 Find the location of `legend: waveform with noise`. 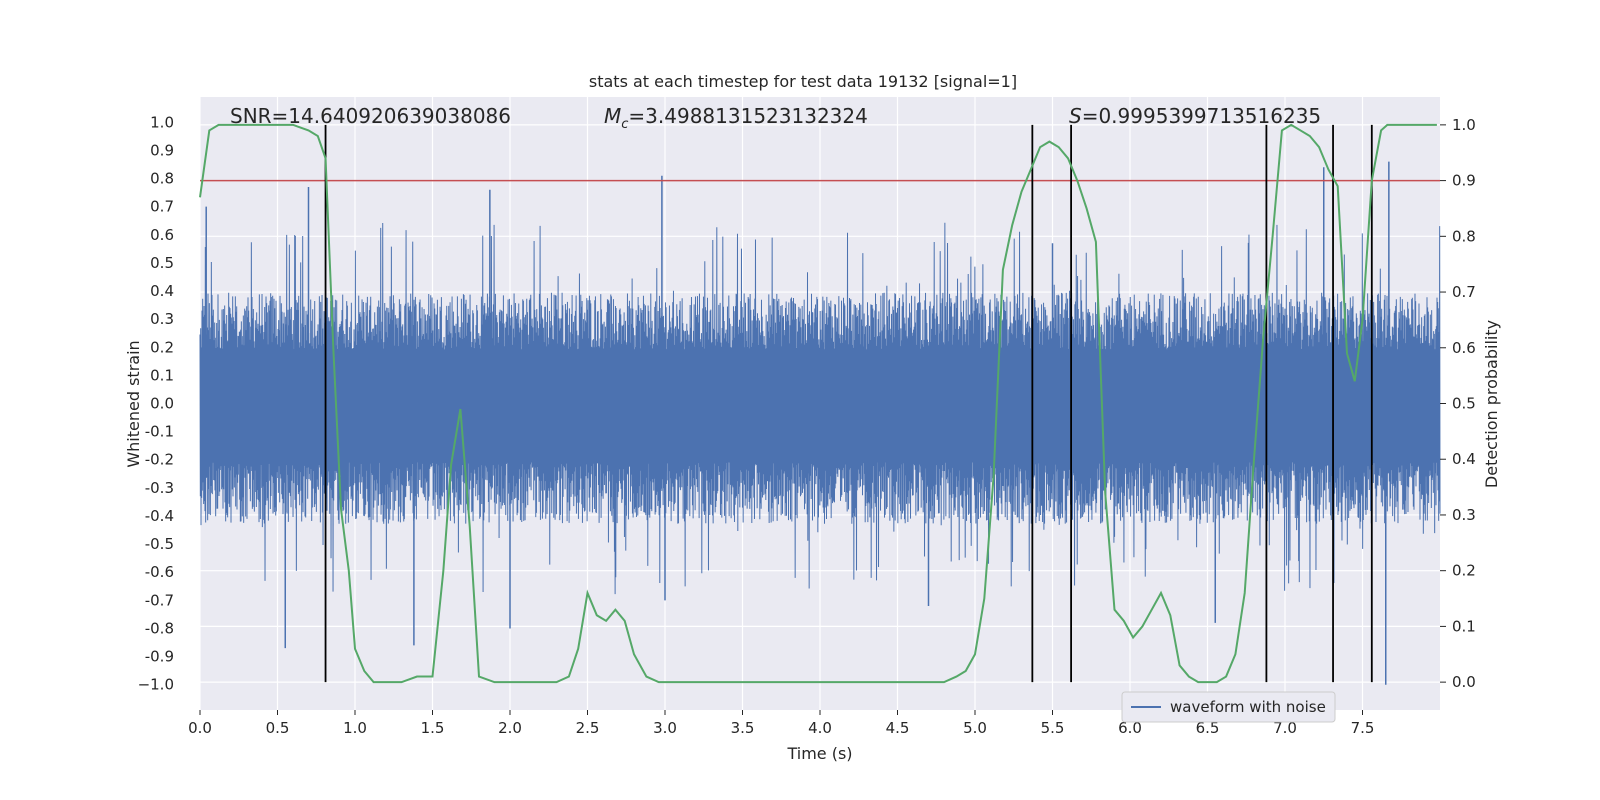

legend: waveform with noise is located at coordinates (1228, 707).